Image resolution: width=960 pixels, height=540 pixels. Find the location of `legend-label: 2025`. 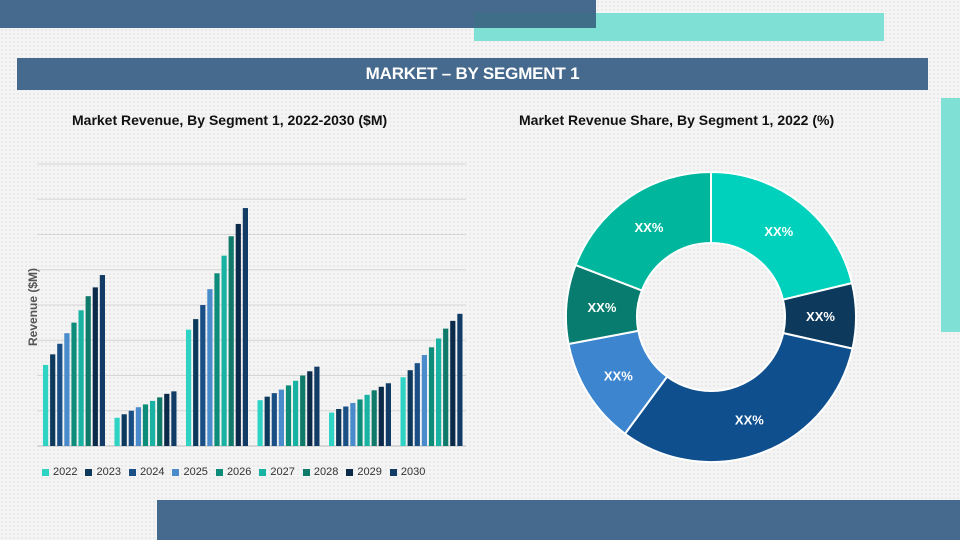

legend-label: 2025 is located at coordinates (195, 472).